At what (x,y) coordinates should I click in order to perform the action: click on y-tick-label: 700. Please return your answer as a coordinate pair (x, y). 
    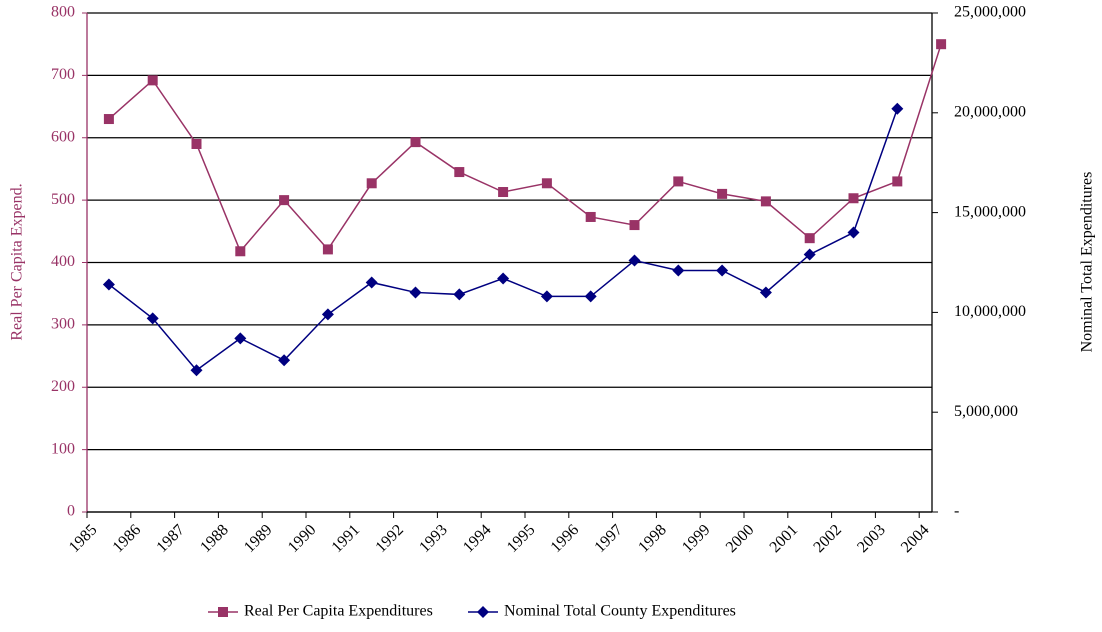
    Looking at the image, I should click on (63, 74).